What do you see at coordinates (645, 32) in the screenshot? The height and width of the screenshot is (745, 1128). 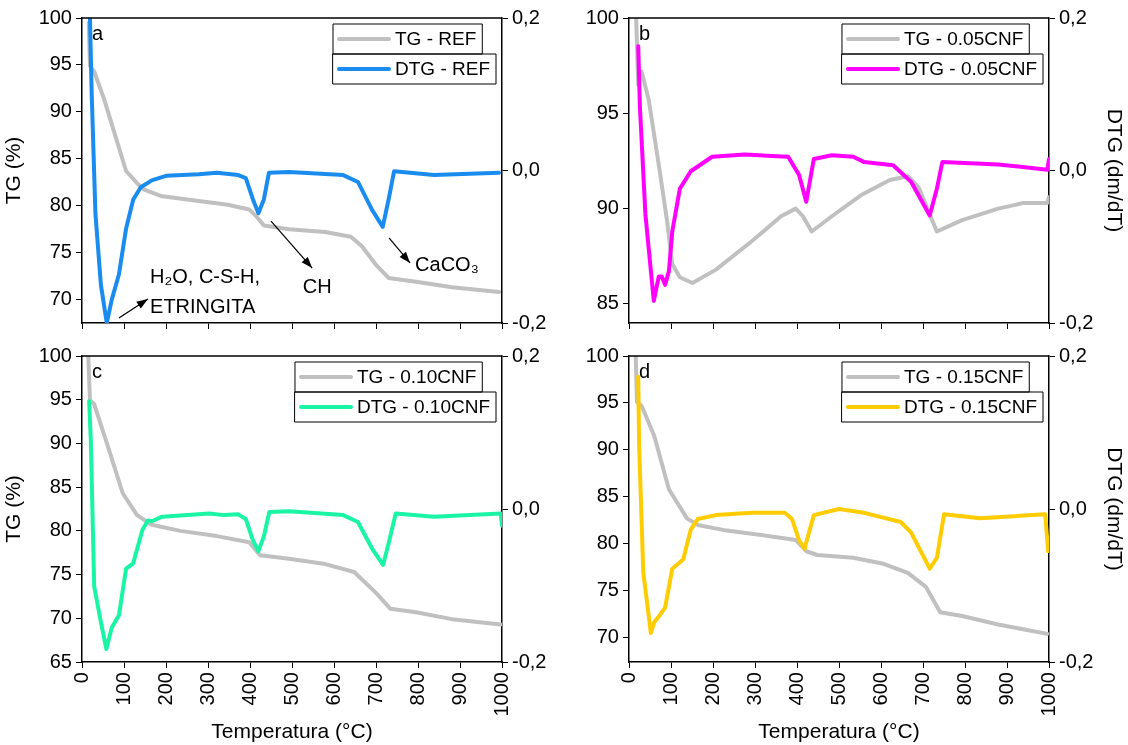 I see `annotation: b` at bounding box center [645, 32].